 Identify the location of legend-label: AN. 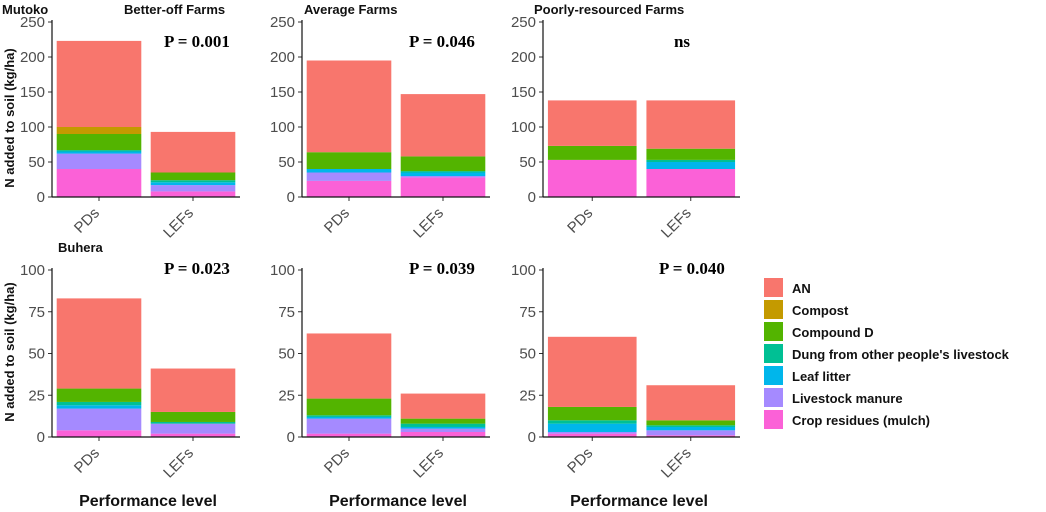
(801, 288).